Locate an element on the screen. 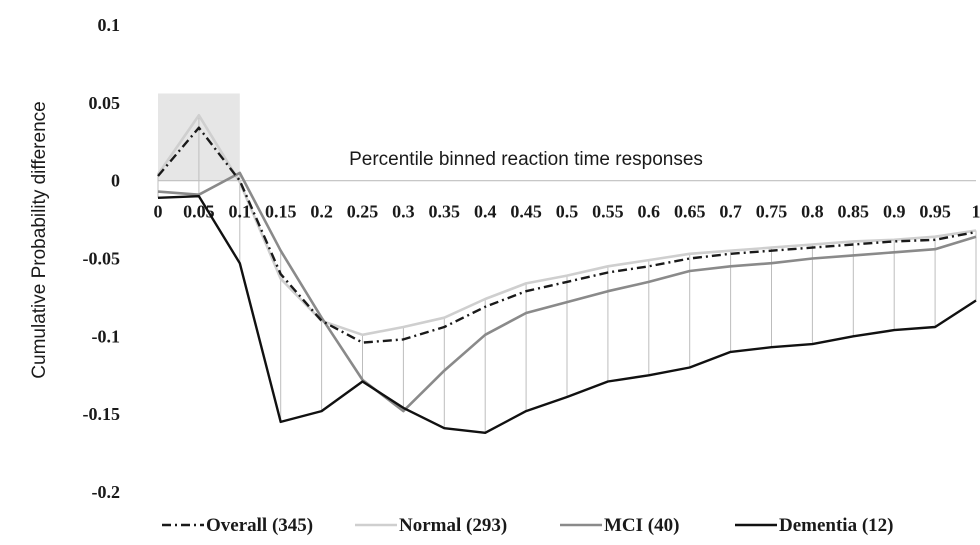 The image size is (980, 545). x-tick-label: 0.45 is located at coordinates (526, 212).